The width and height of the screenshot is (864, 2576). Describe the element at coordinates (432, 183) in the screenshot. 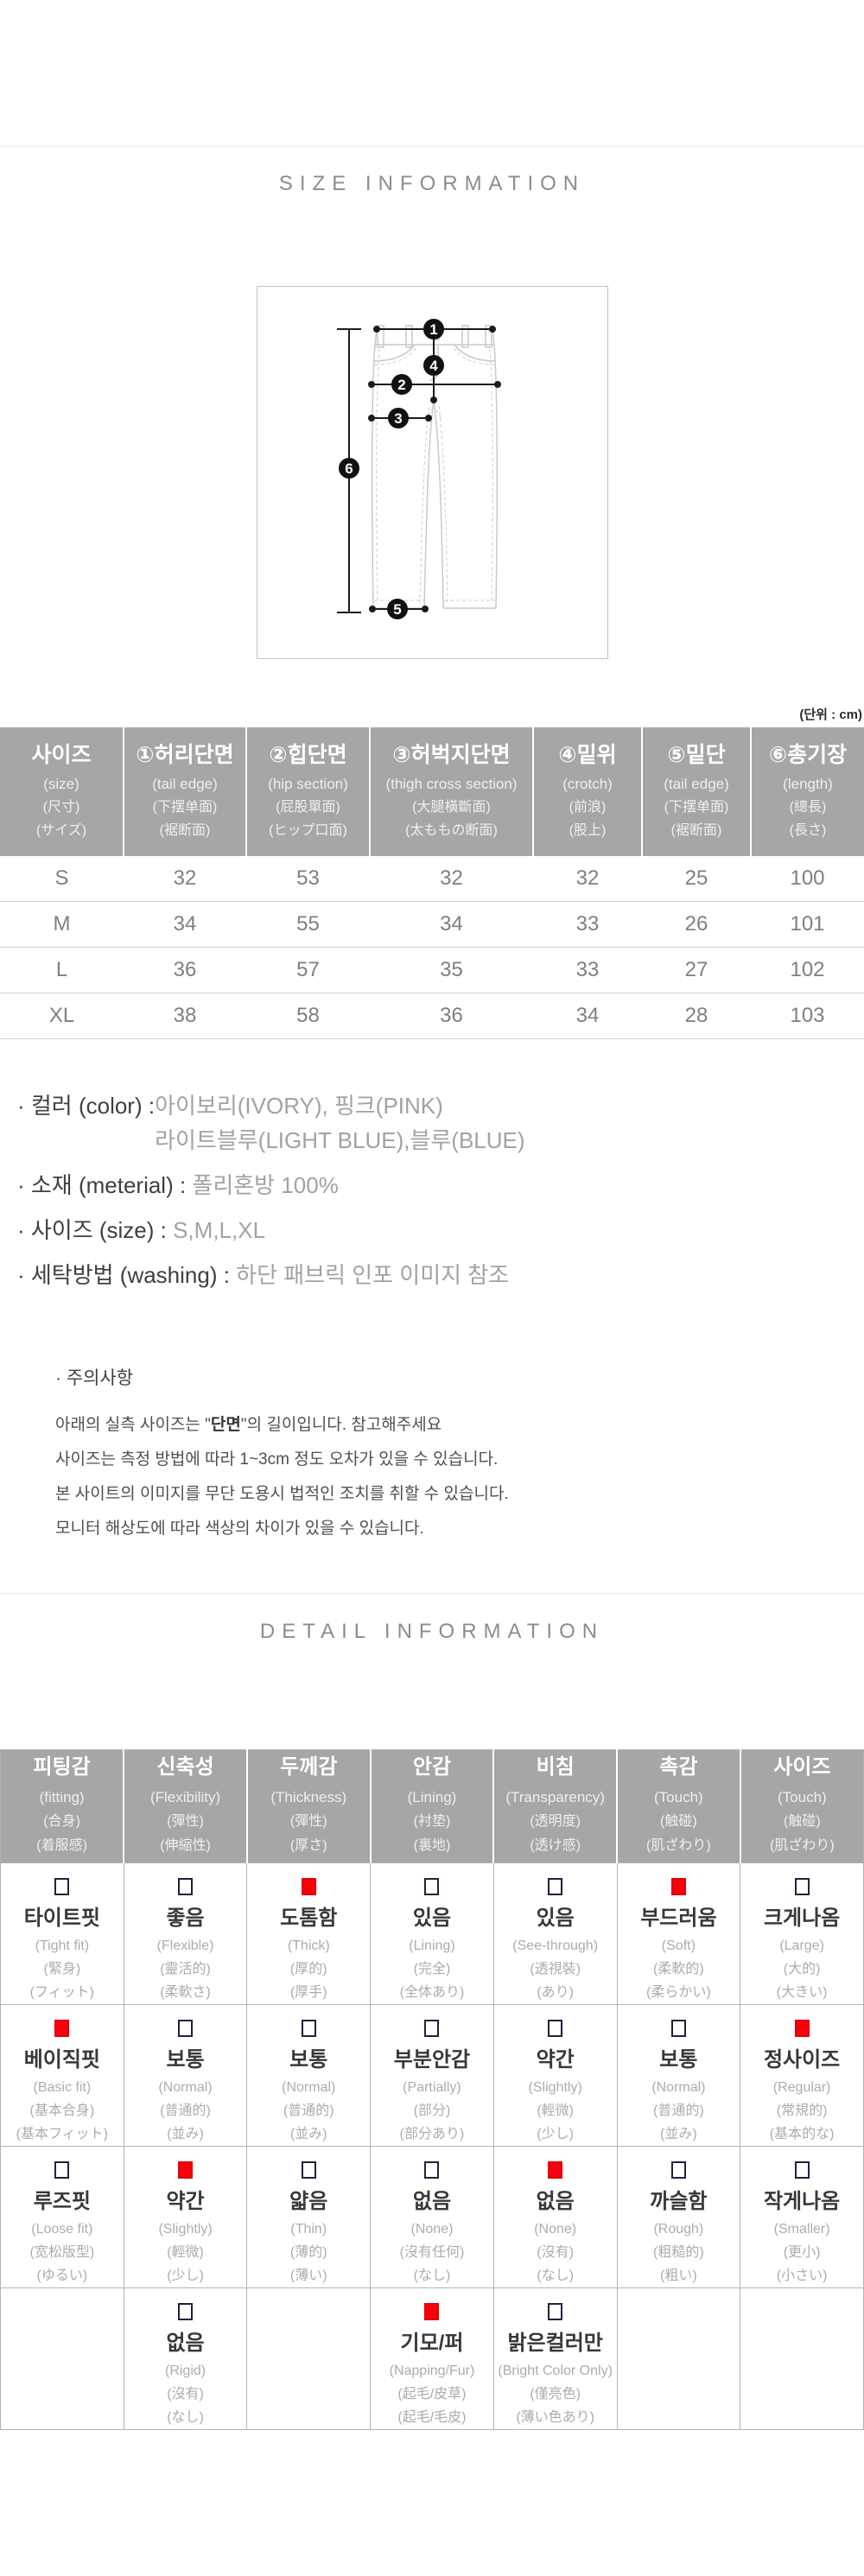

I see `size-information-title: SIZE INFORMATION` at that location.